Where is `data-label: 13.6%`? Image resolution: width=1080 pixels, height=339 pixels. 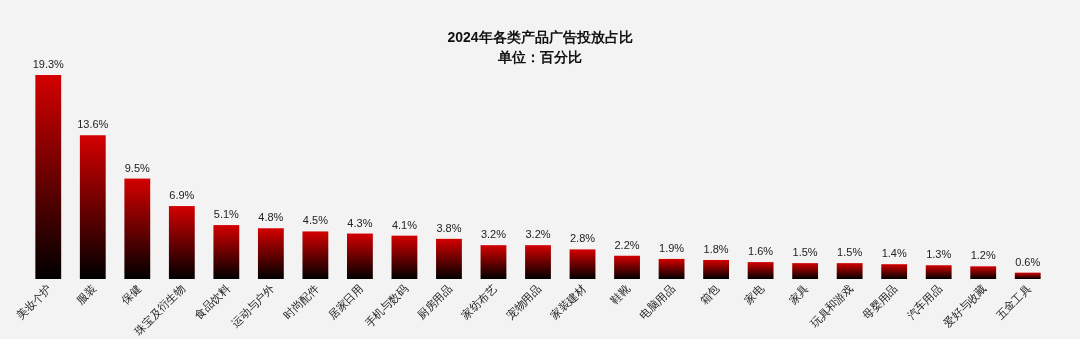 data-label: 13.6% is located at coordinates (93, 124).